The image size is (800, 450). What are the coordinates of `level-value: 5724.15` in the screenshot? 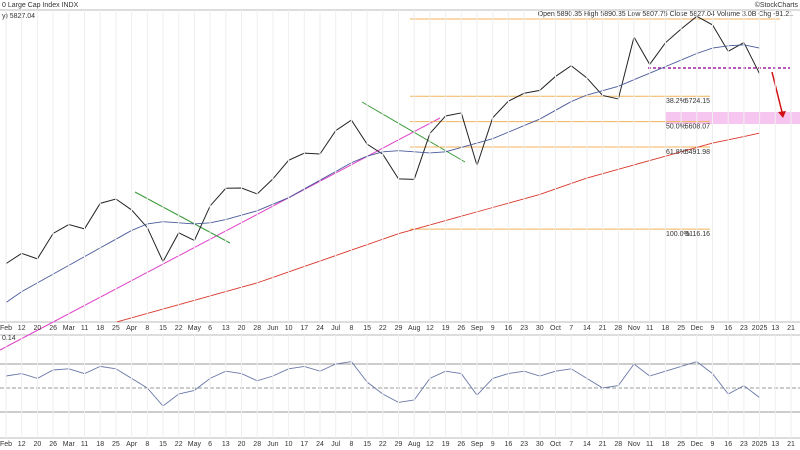 It's located at (697, 101).